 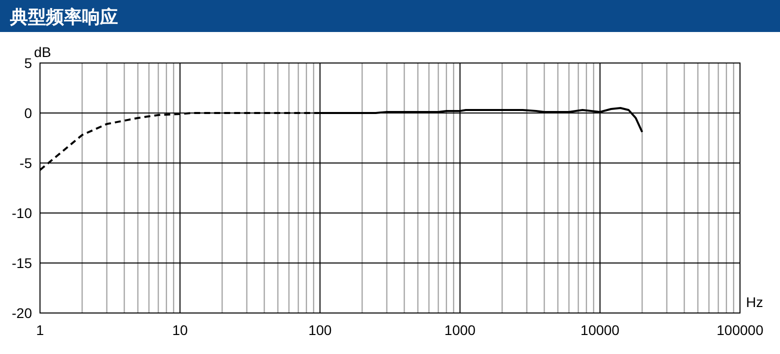 I want to click on chart-title: 典型频率响应, so click(x=63, y=17).